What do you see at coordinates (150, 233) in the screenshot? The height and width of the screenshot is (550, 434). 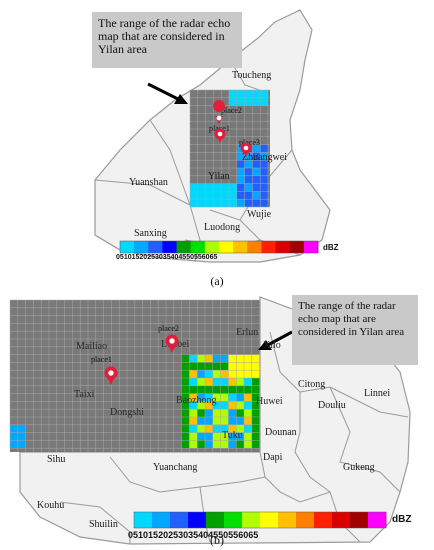 I see `place-label: Sanxing` at bounding box center [150, 233].